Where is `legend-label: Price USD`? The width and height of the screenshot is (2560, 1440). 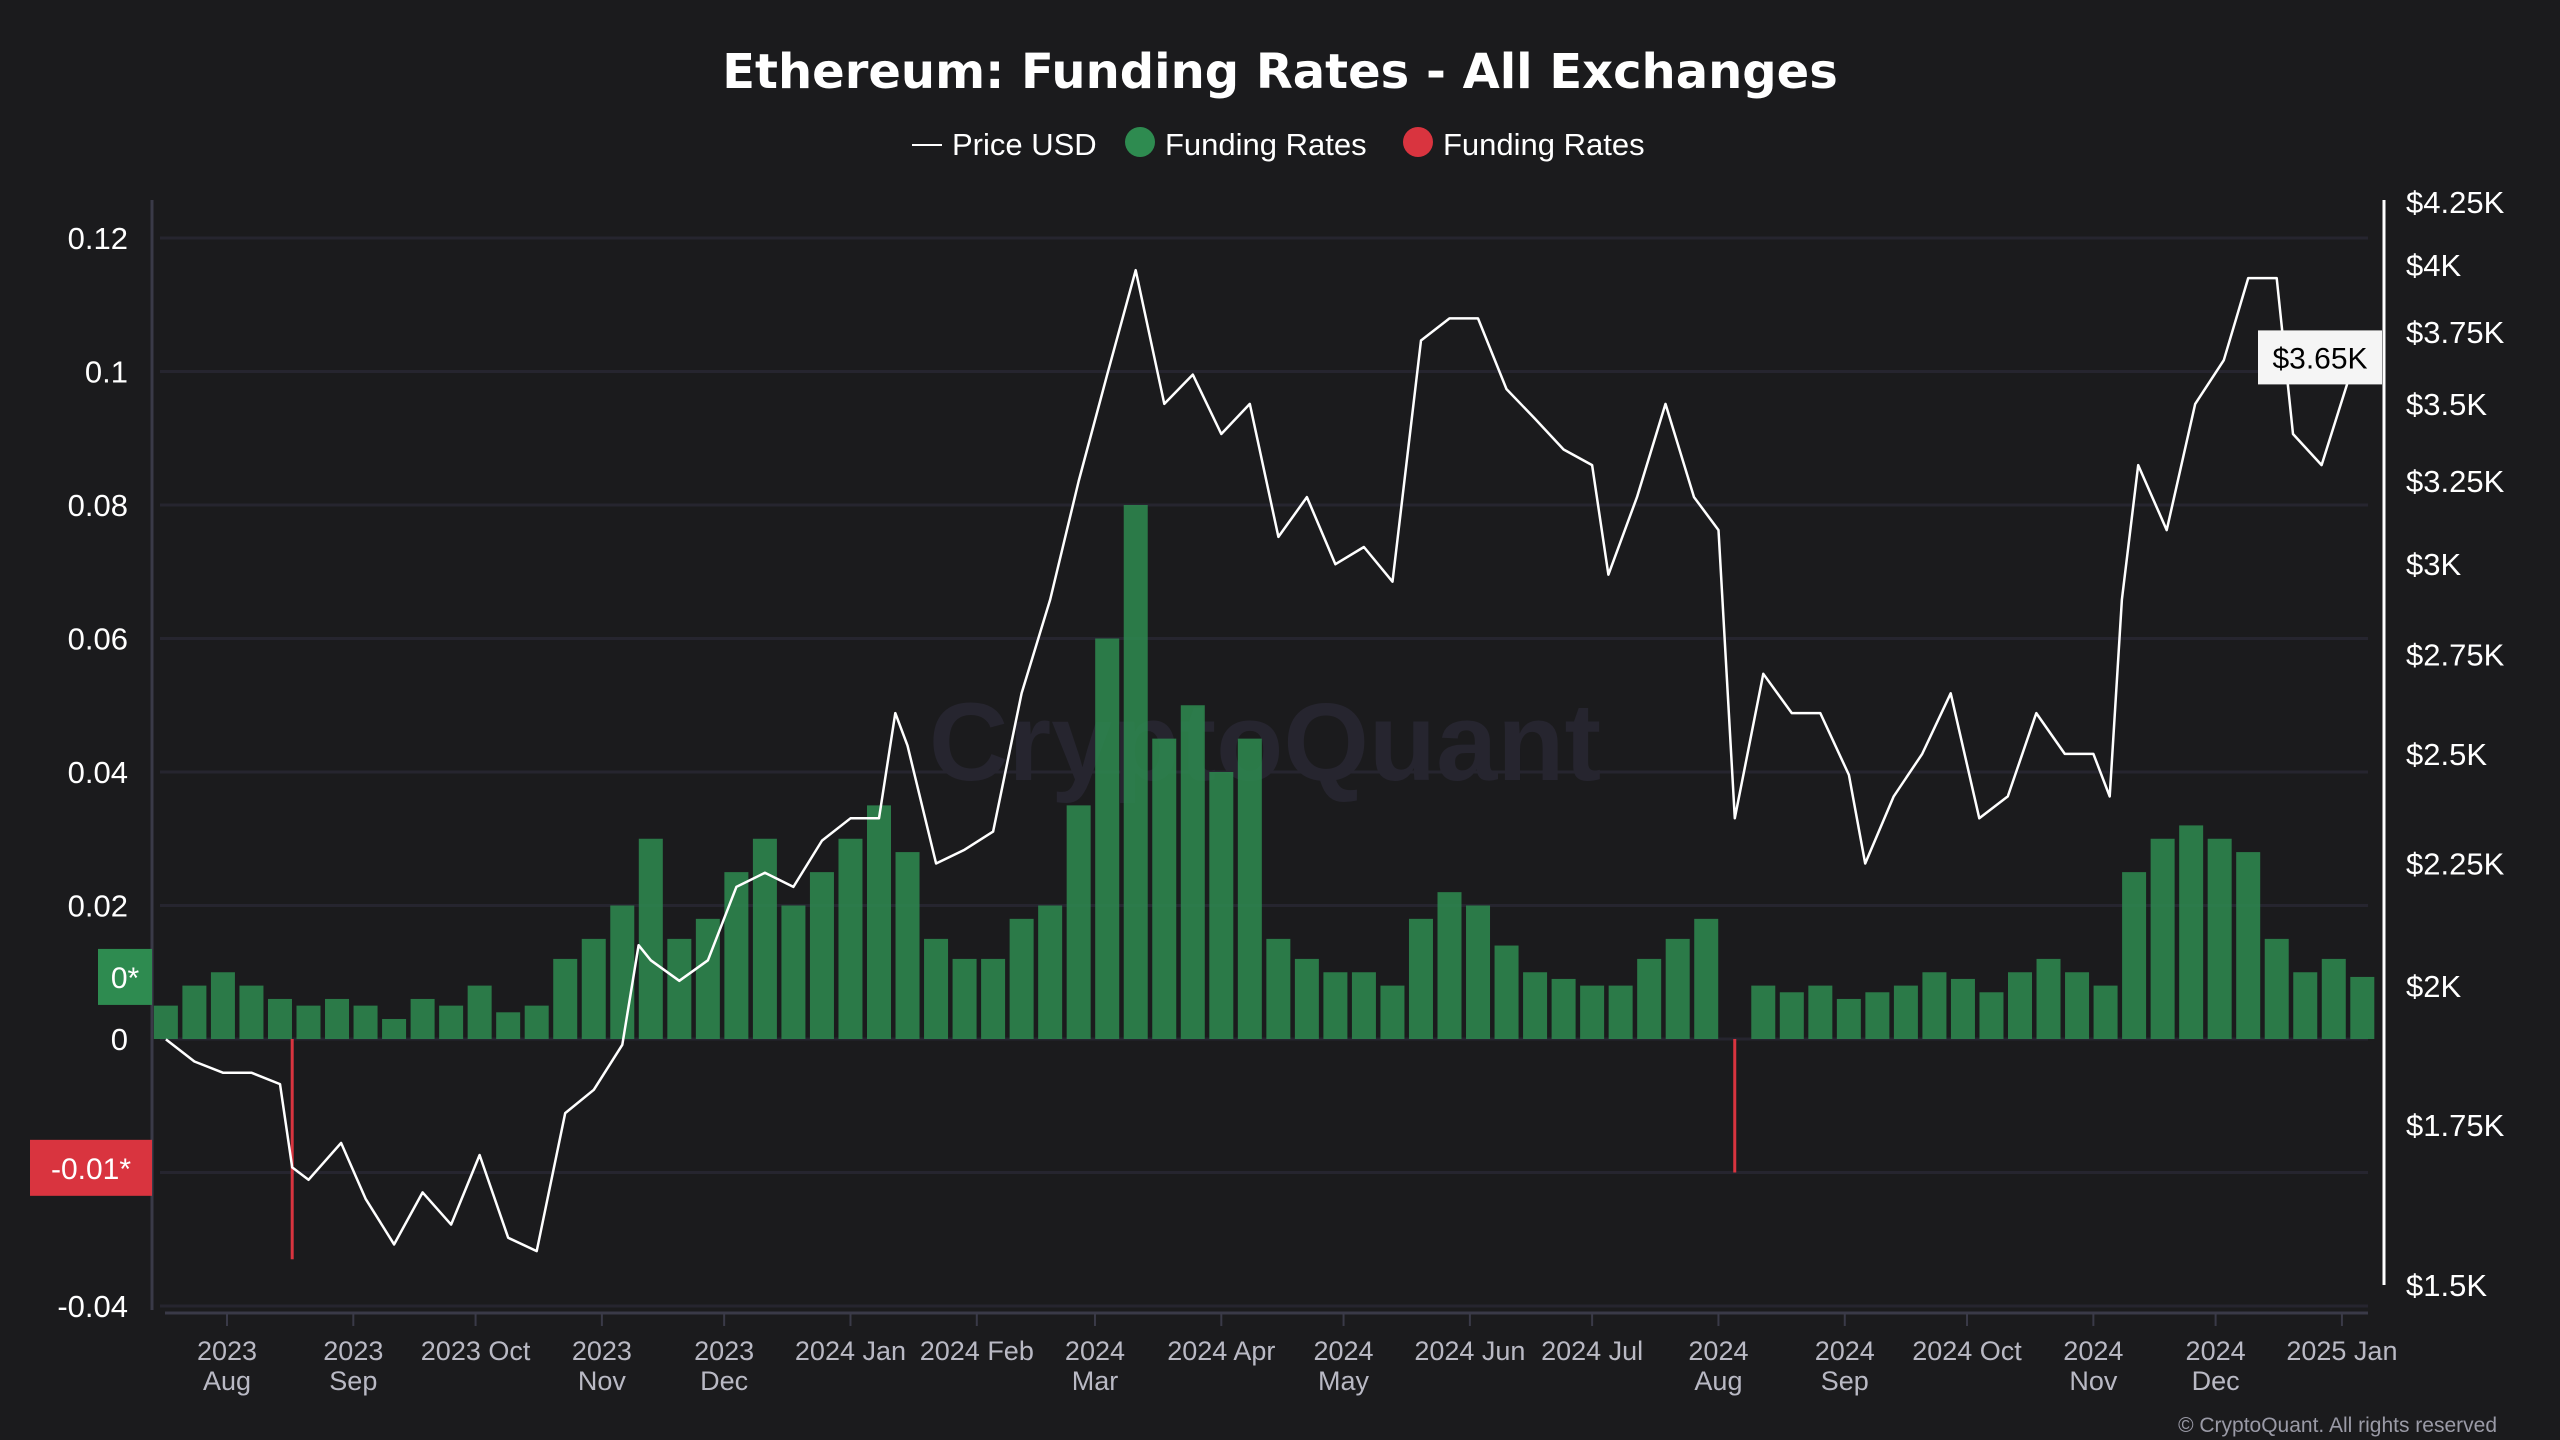
legend-label: Price USD is located at coordinates (1024, 144).